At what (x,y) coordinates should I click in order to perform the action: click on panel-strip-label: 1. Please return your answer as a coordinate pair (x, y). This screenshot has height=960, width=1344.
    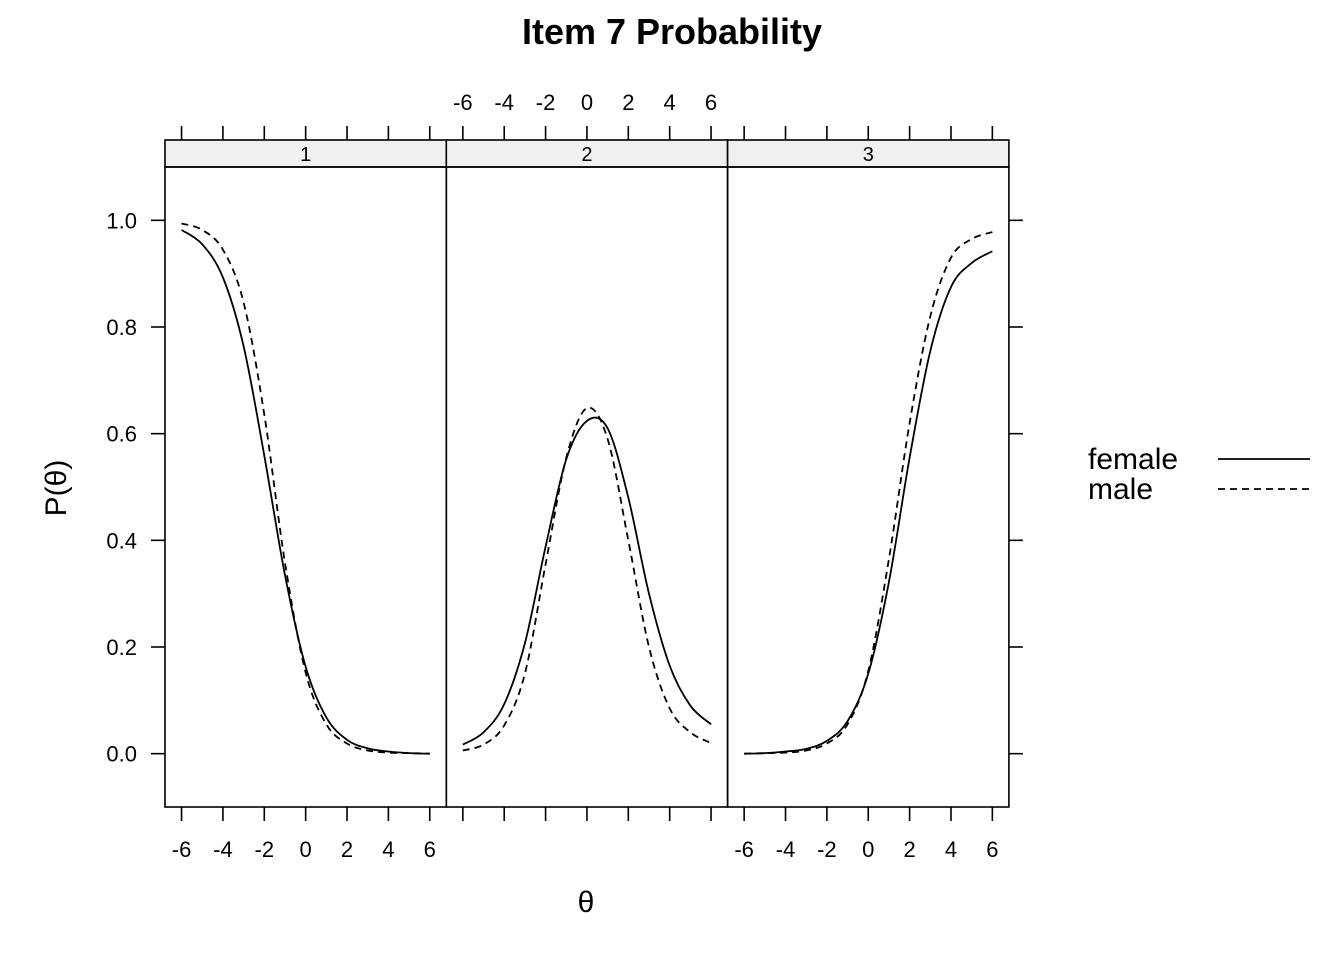
    Looking at the image, I should click on (305, 155).